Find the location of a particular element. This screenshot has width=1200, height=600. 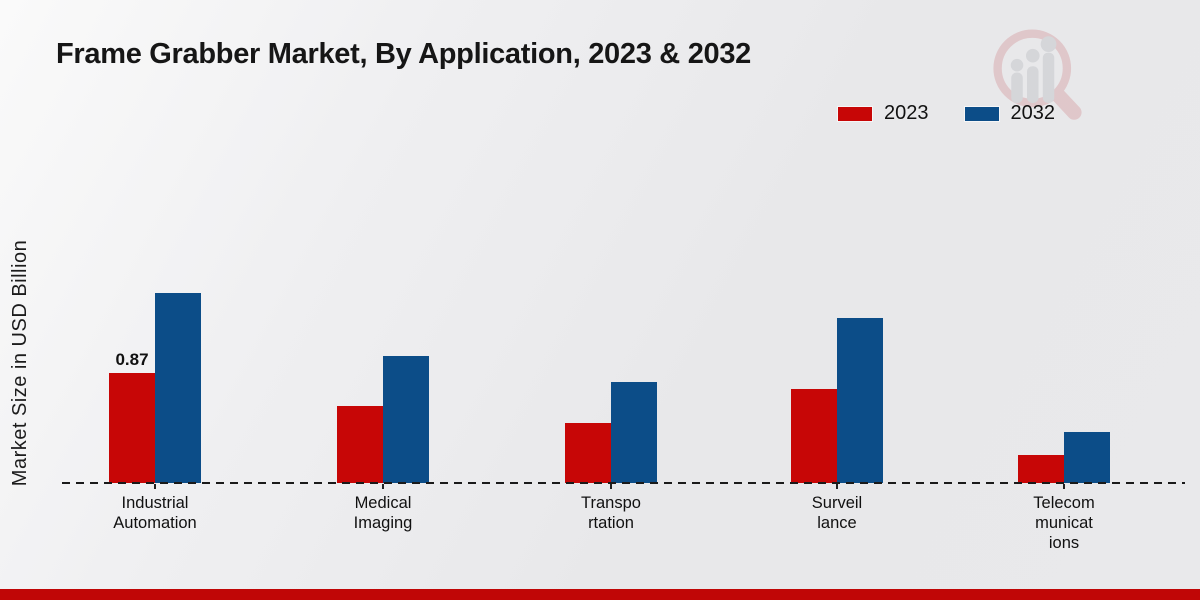

bar-2023-transportation is located at coordinates (588, 453).